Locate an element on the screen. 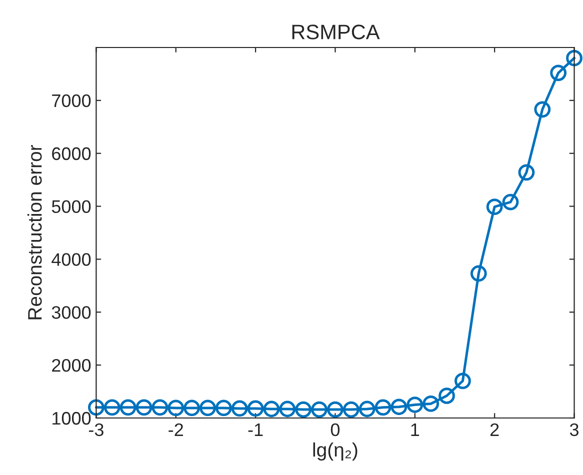  y-tick-label: 6000 is located at coordinates (71, 153).